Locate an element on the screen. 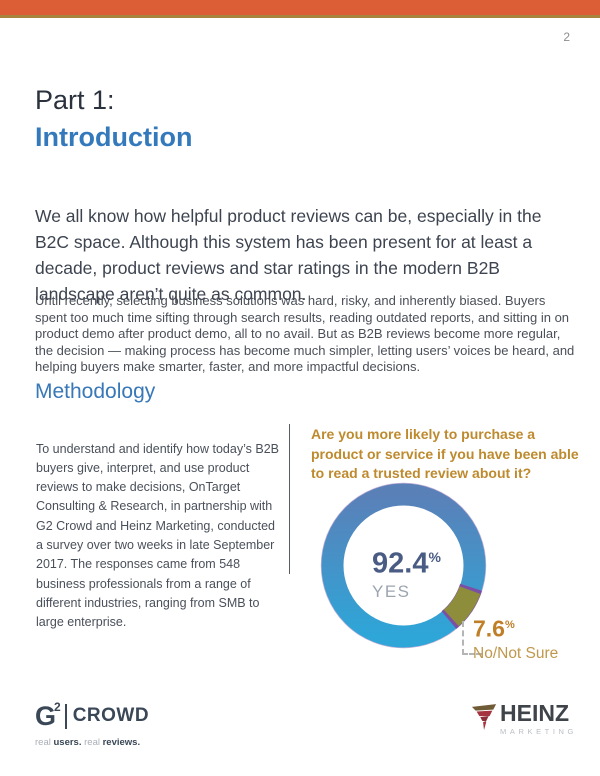  title-section-name: Introduction is located at coordinates (114, 137).